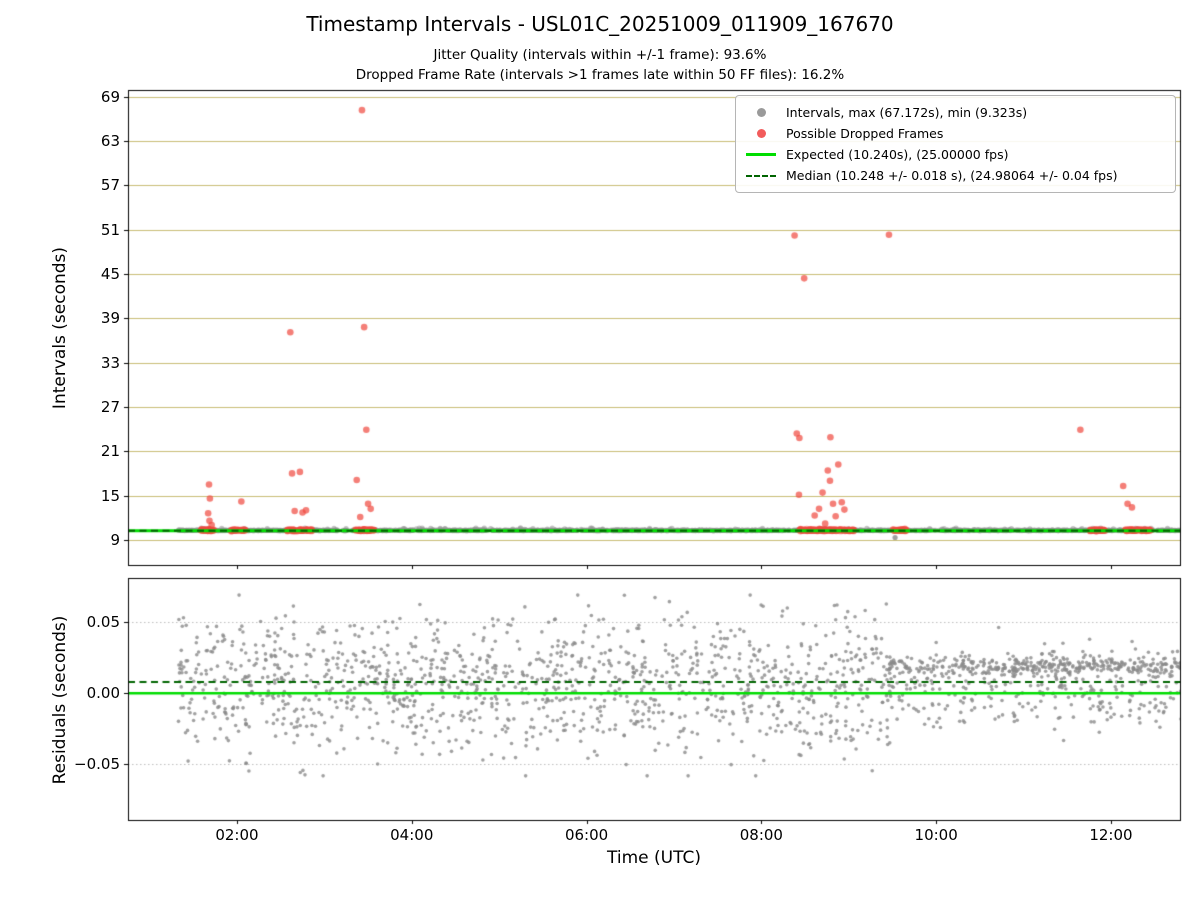 The width and height of the screenshot is (1200, 900). Describe the element at coordinates (115, 539) in the screenshot. I see `intervals-y-tick-label: 9` at that location.